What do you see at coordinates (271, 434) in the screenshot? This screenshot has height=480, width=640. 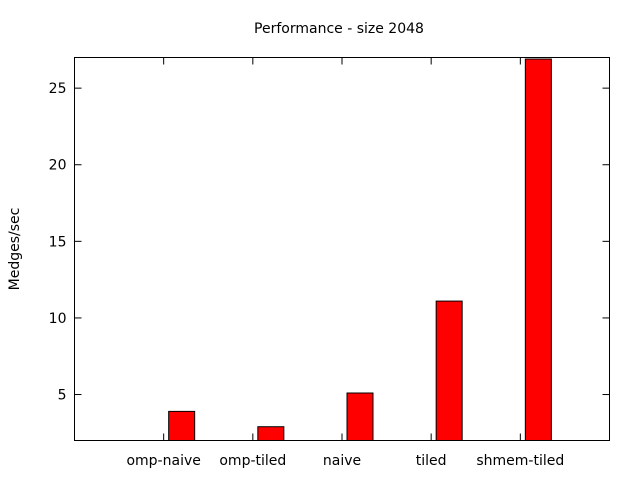 I see `bar-omp-tiled` at bounding box center [271, 434].